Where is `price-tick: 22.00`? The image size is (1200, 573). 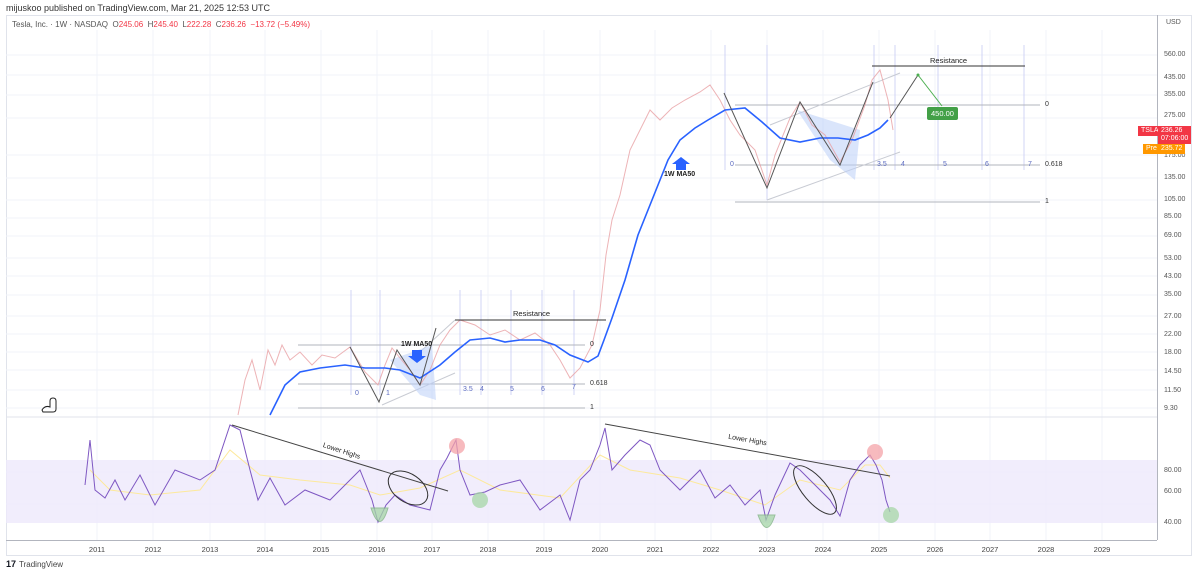
price-tick: 22.00 is located at coordinates (1173, 334).